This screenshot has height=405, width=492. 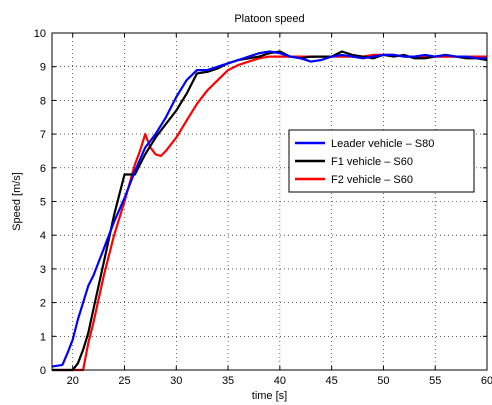 I want to click on y-tick-label: 4, so click(x=43, y=236).